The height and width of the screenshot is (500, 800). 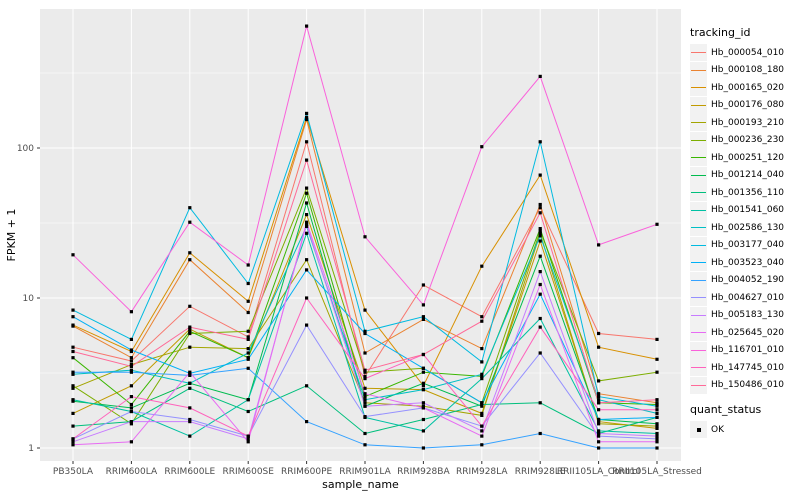 I want to click on x-tick-label: RRII105LA_Stressed, so click(x=657, y=472).